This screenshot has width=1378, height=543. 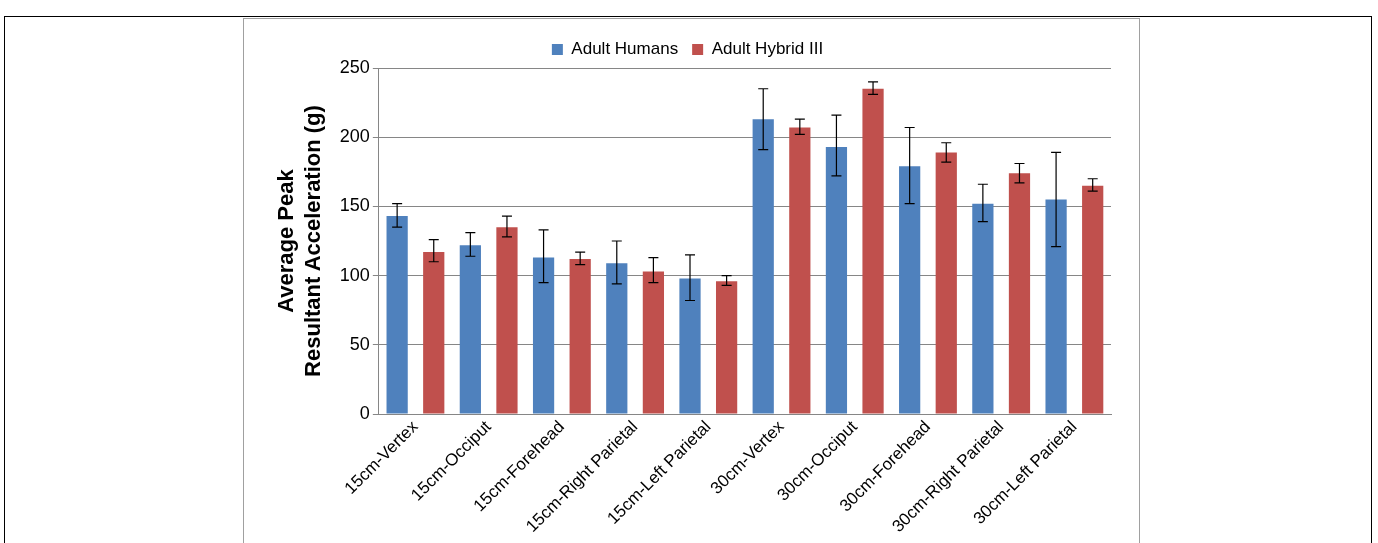 What do you see at coordinates (364, 412) in the screenshot?
I see `y-tick-label: 0` at bounding box center [364, 412].